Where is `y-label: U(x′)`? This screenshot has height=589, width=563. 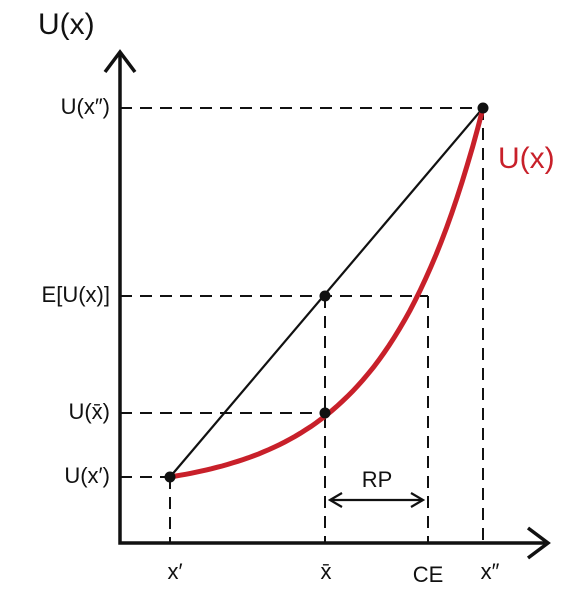
y-label: U(x′) is located at coordinates (87, 475).